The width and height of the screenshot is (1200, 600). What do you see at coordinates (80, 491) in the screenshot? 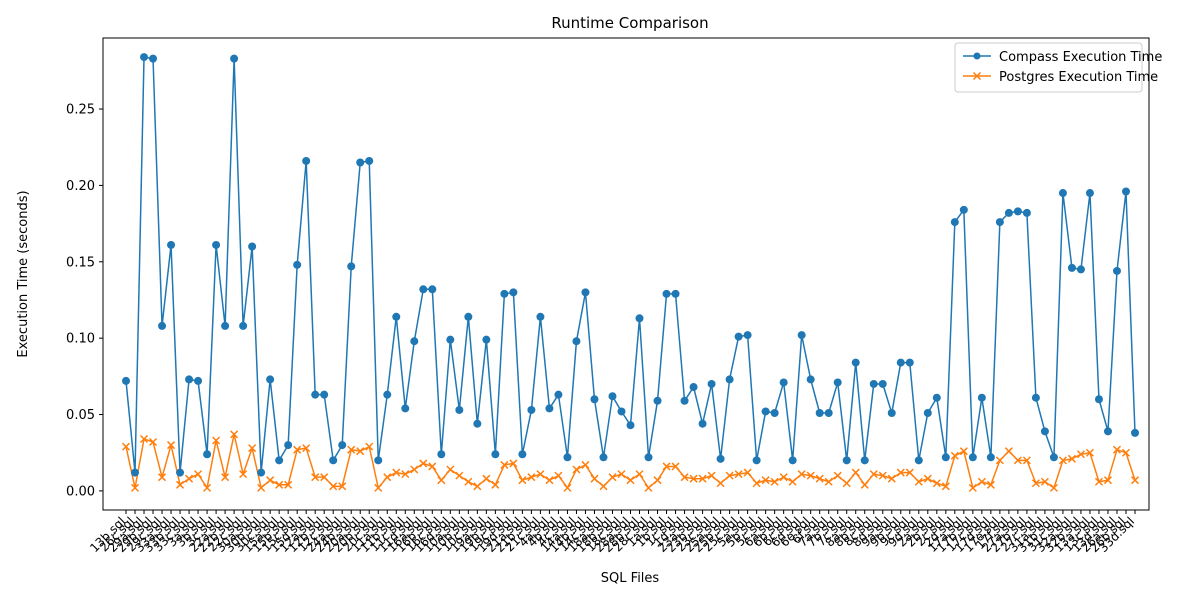
I see `y-tick-label: 0.00` at bounding box center [80, 491].